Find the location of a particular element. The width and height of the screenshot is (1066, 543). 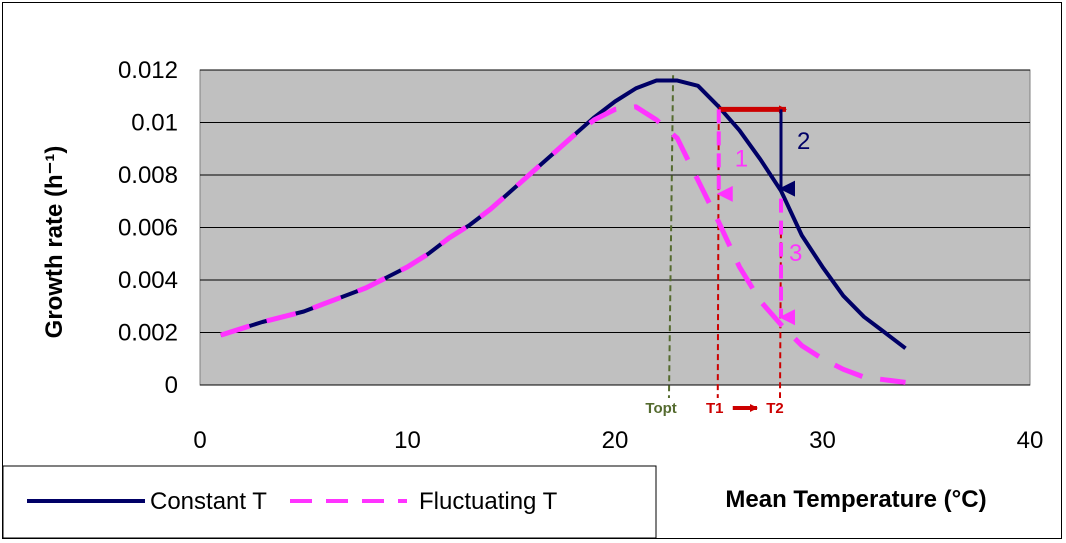

x-axis-ticks: 0 10 20 30 40 is located at coordinates (618, 440).